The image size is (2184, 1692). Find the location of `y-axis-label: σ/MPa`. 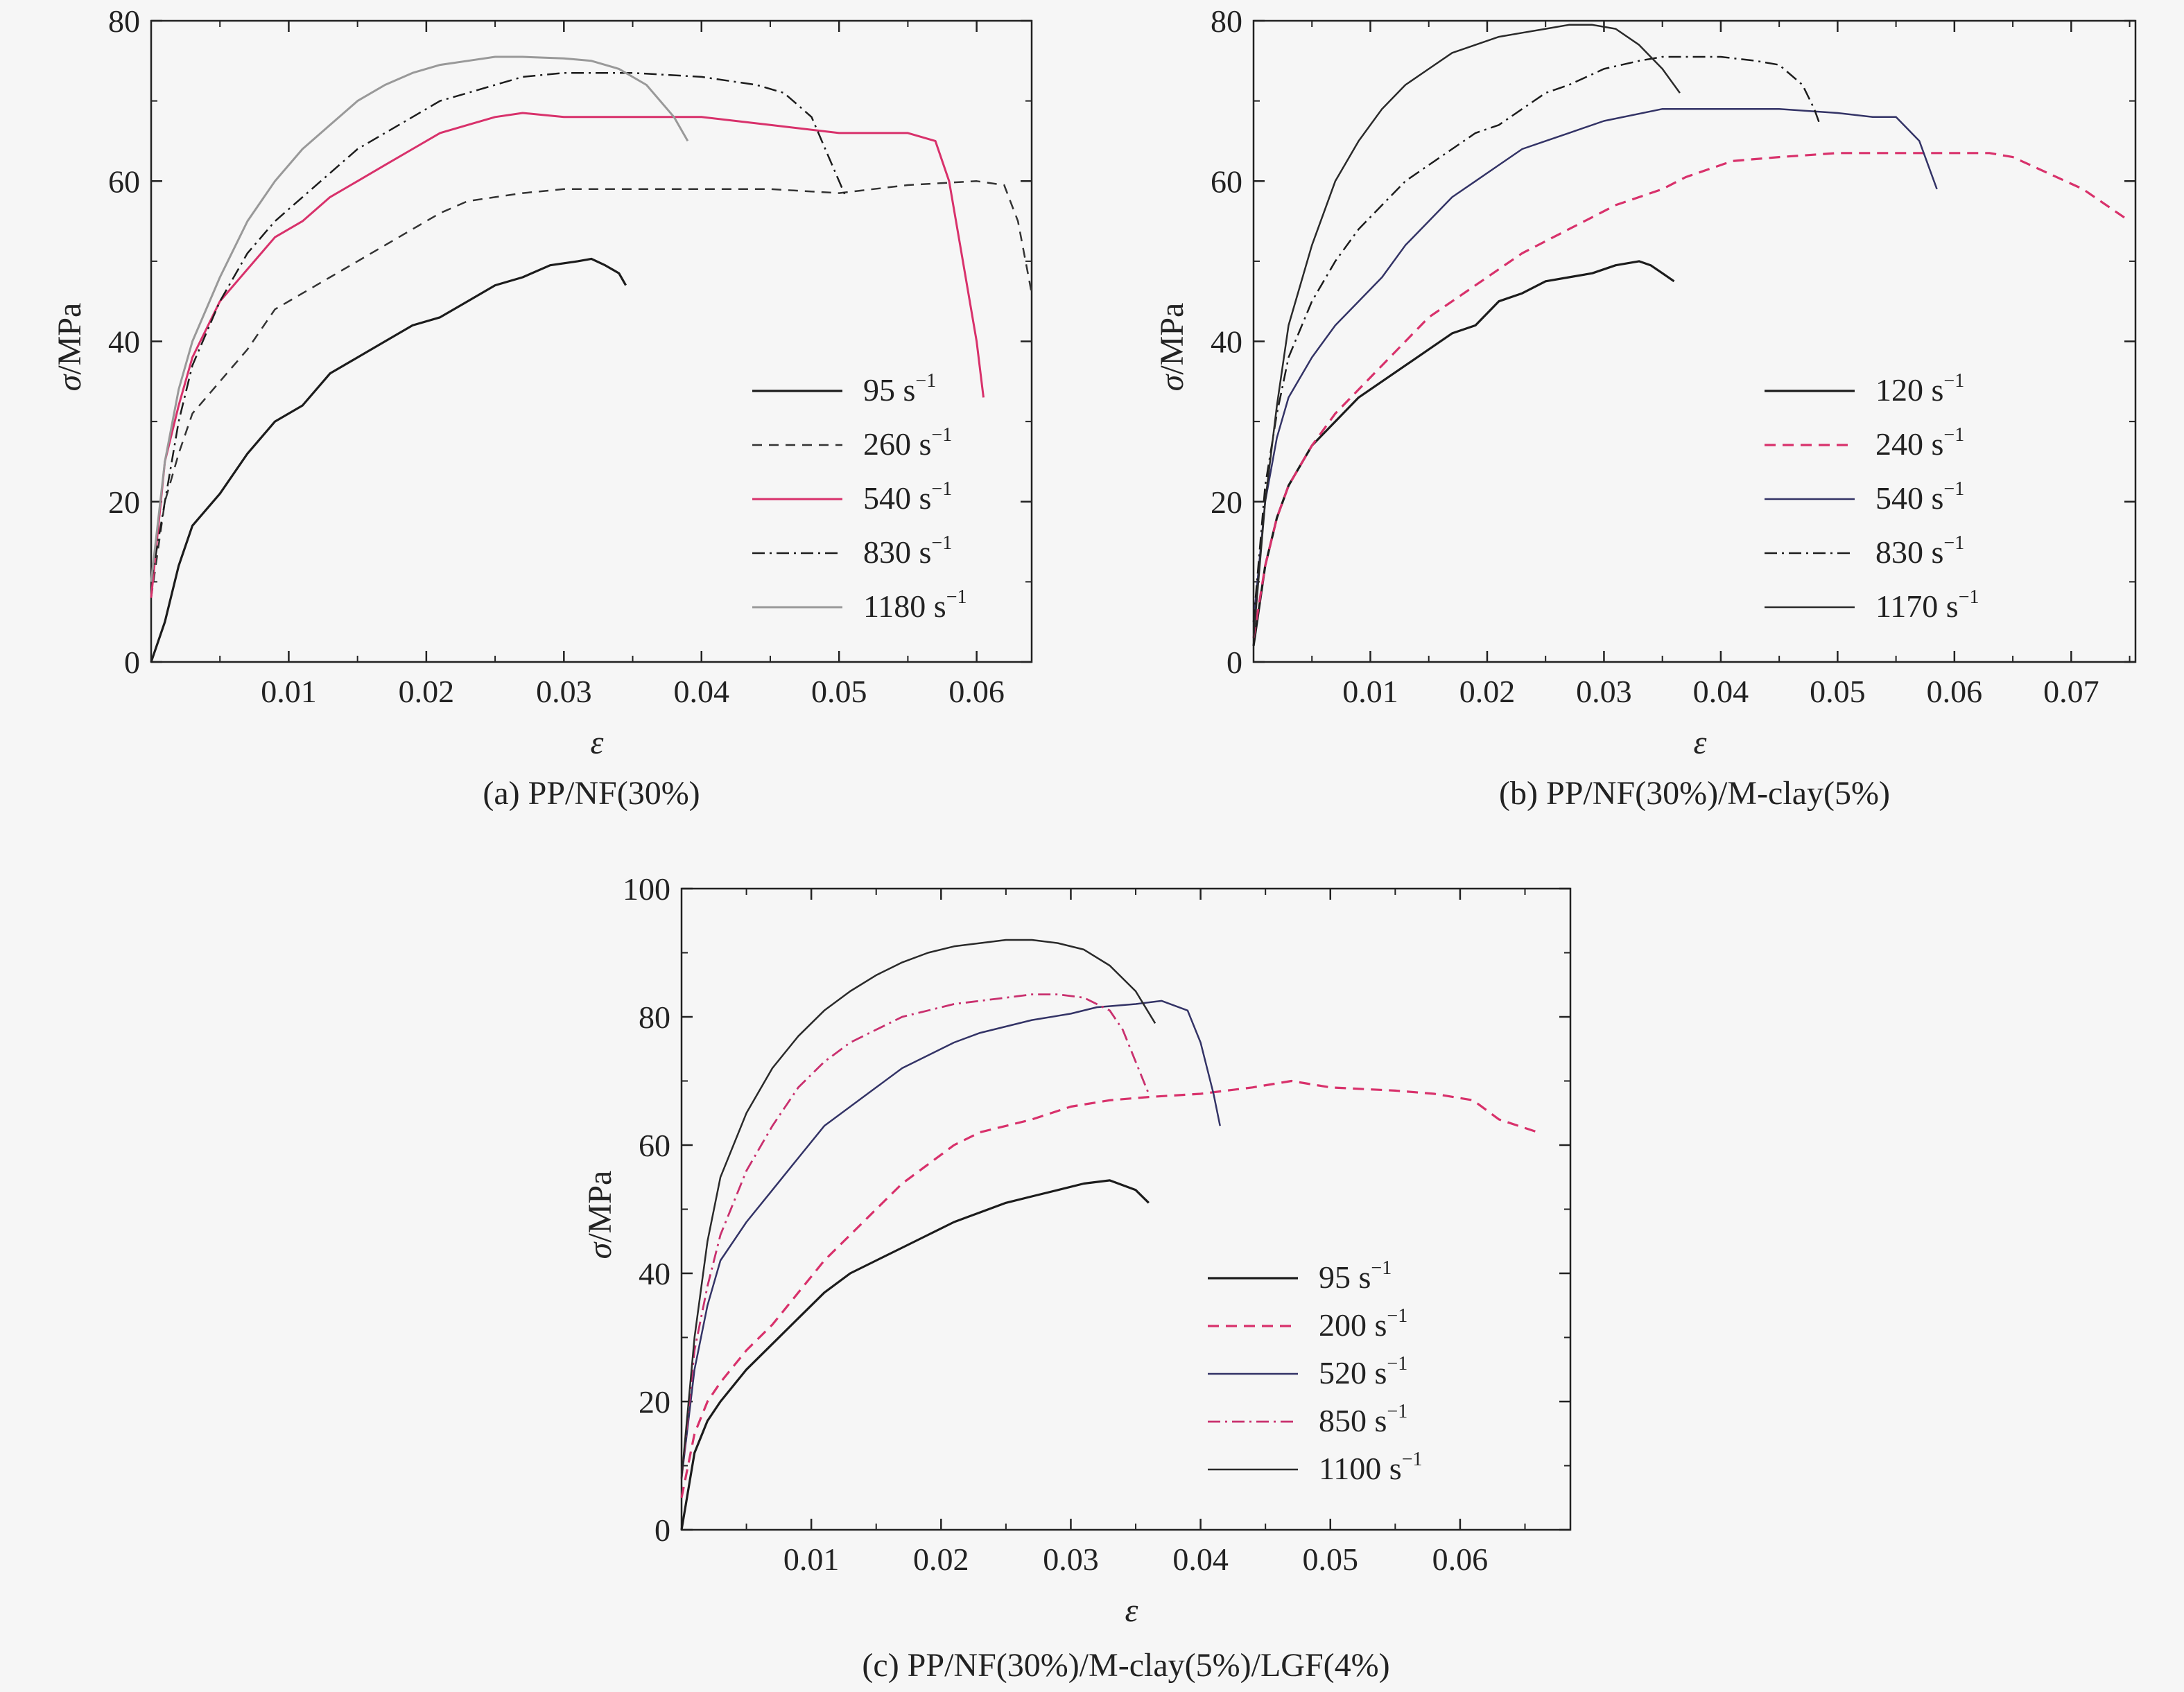

y-axis-label: σ/MPa is located at coordinates (1172, 347).